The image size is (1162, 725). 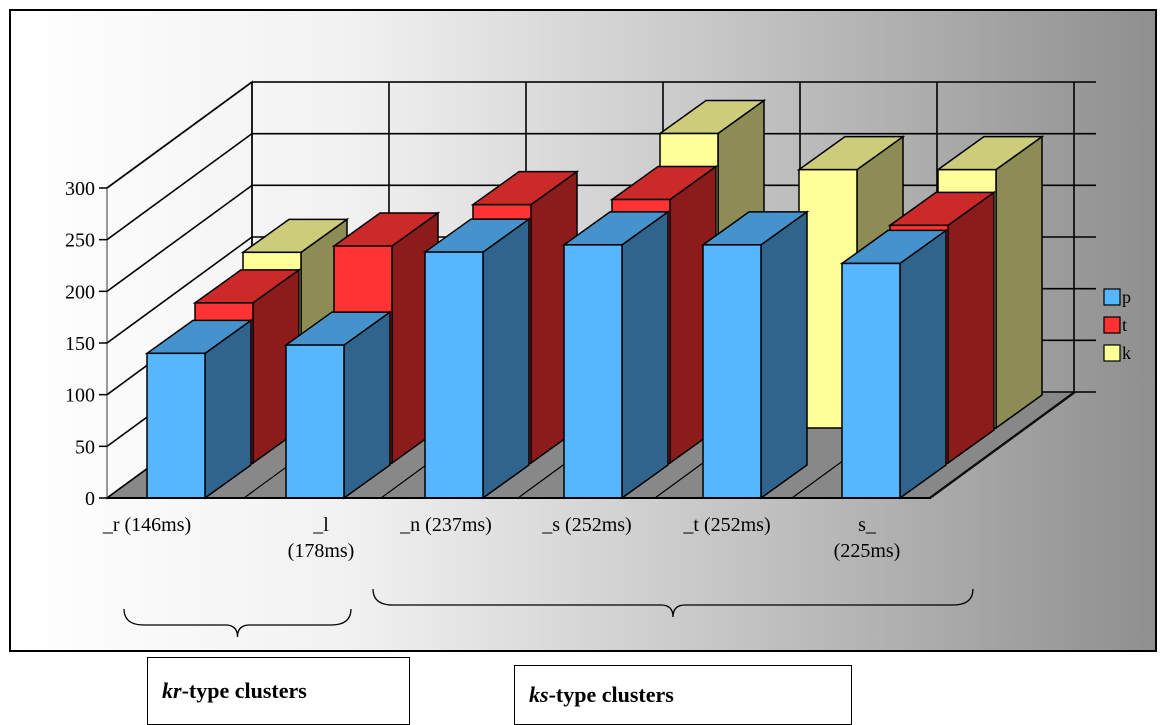 I want to click on legend-swatch-k, so click(x=1112, y=353).